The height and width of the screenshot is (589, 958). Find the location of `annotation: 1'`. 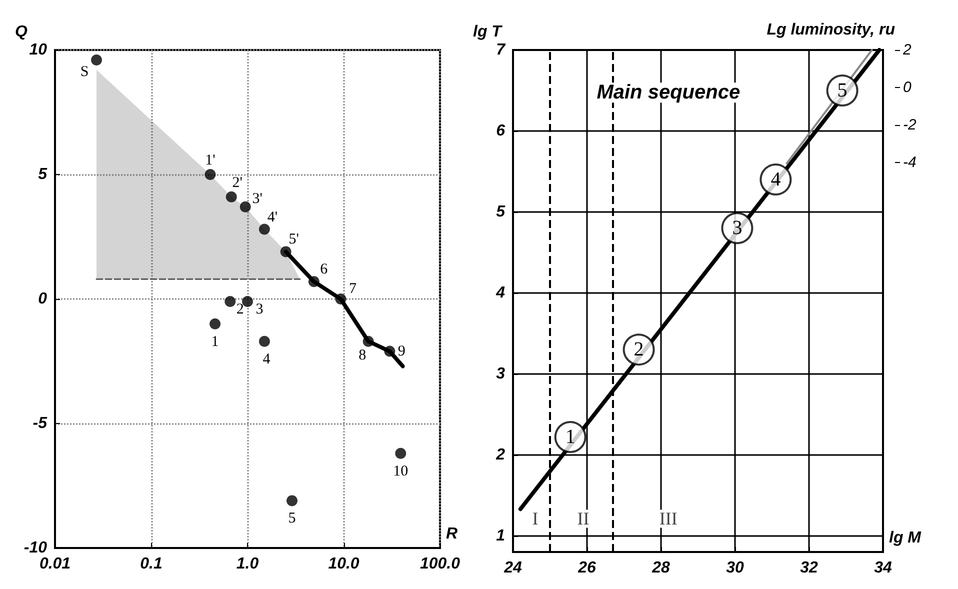

annotation: 1' is located at coordinates (210, 160).